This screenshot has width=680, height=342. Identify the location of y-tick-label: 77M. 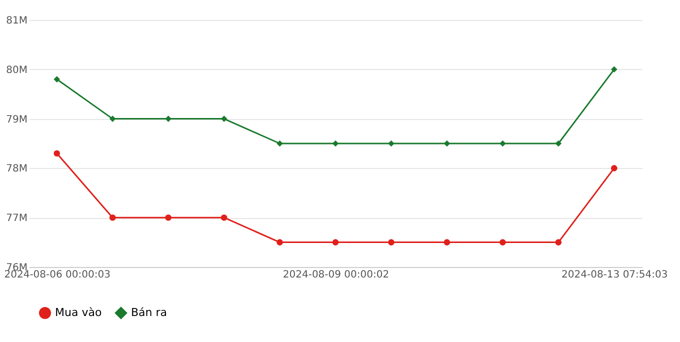
(17, 218).